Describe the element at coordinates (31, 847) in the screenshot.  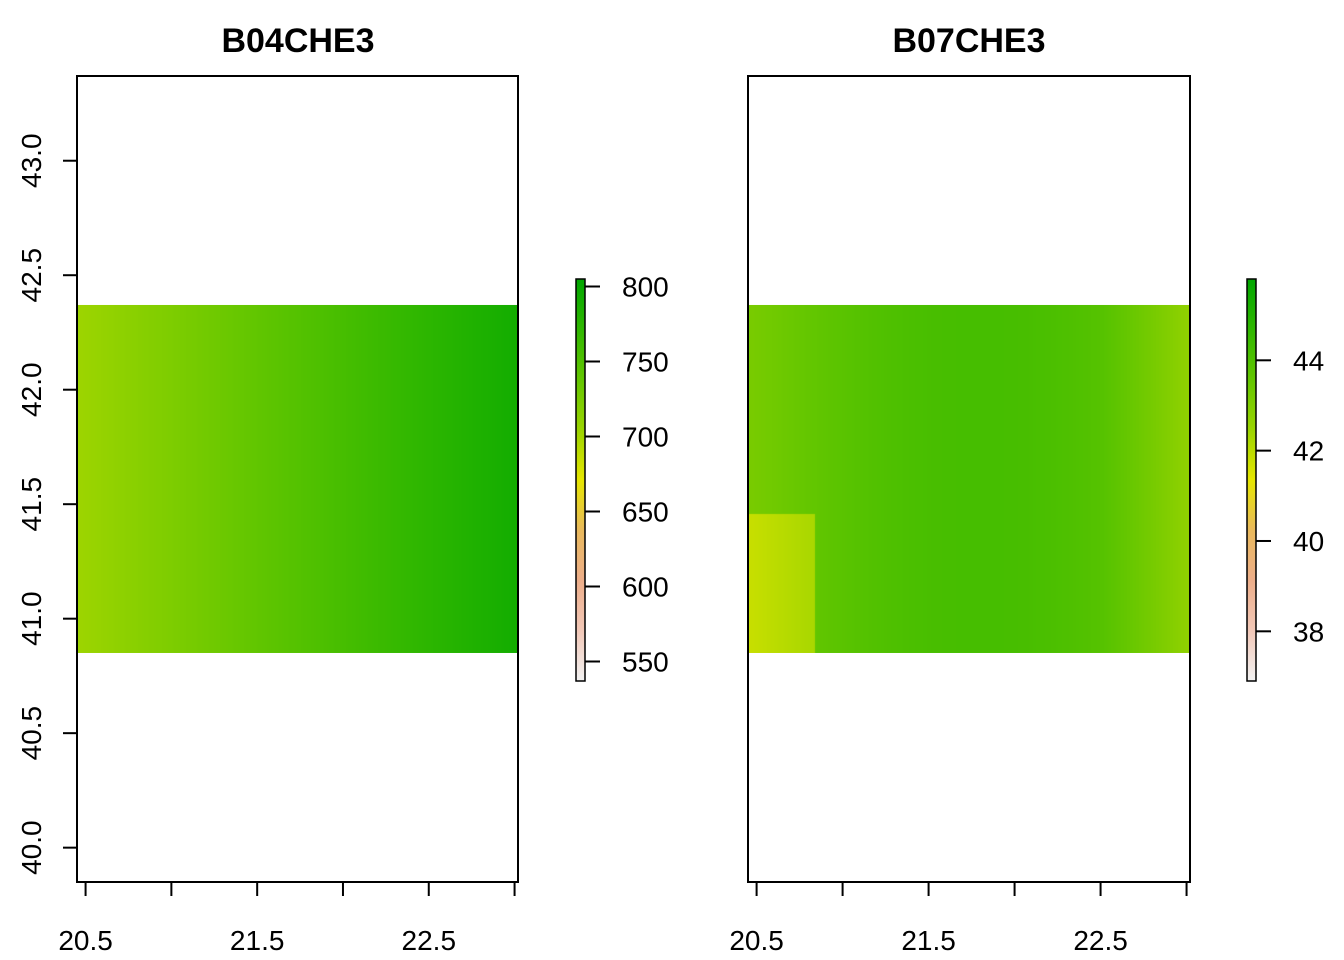
I see `y-tick-label: 40.0` at that location.